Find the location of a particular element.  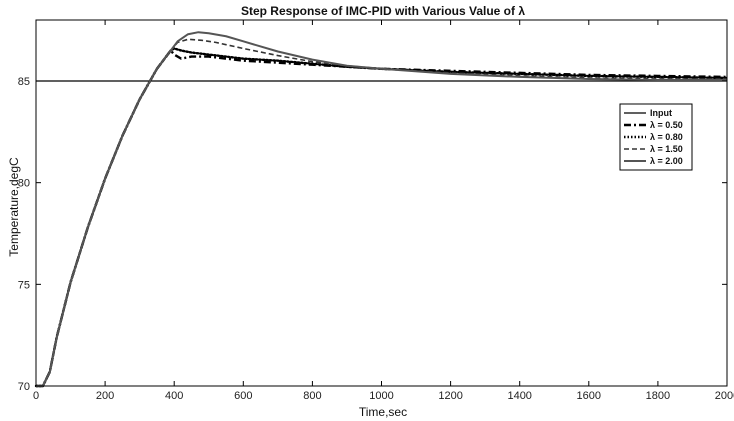

x-axis-label: Time,sec is located at coordinates (383, 412).